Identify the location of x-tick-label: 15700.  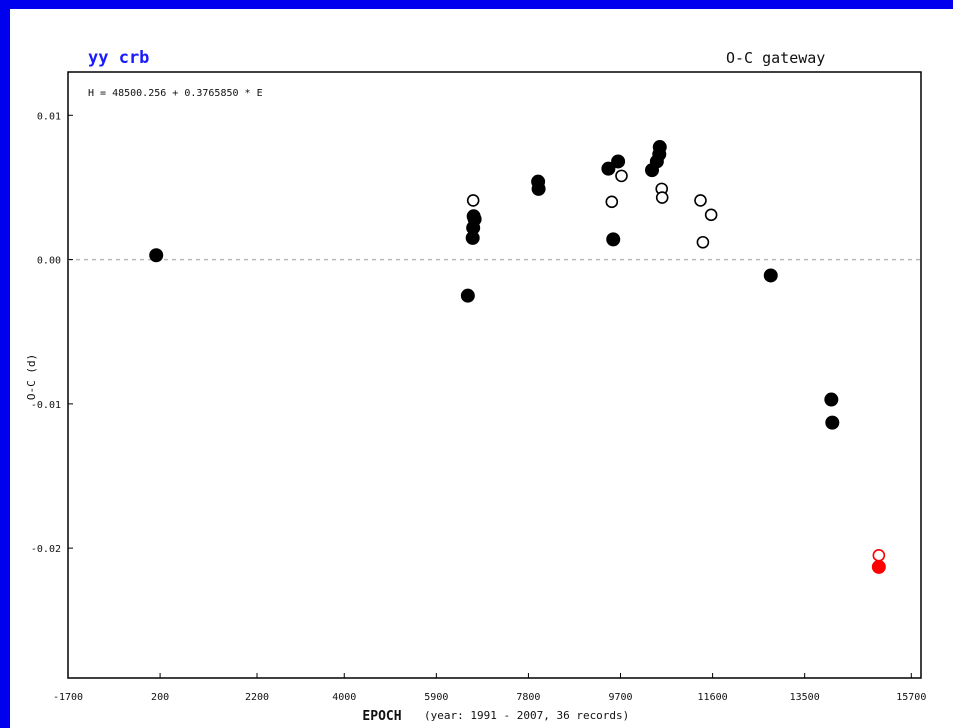
(911, 697).